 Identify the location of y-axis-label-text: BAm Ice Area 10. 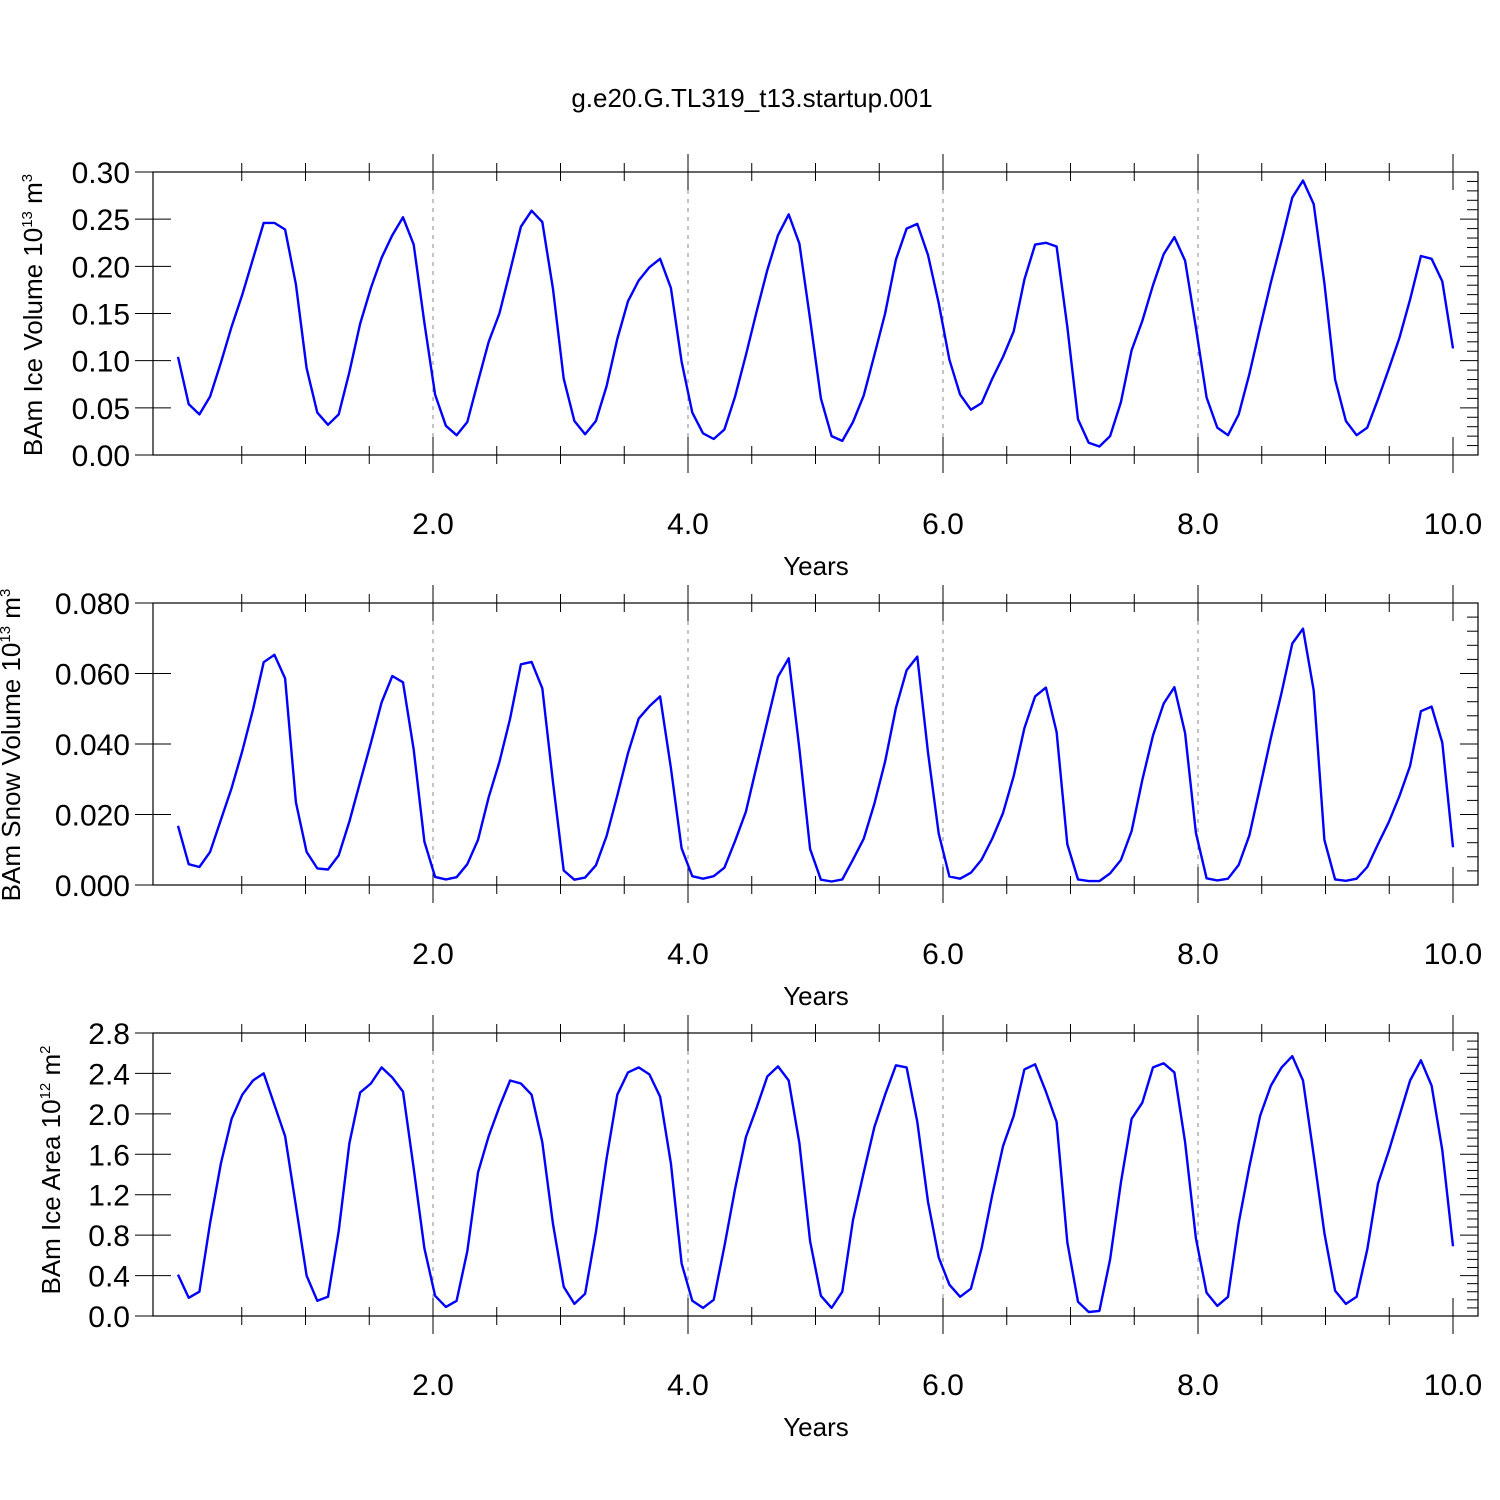
(51, 1196).